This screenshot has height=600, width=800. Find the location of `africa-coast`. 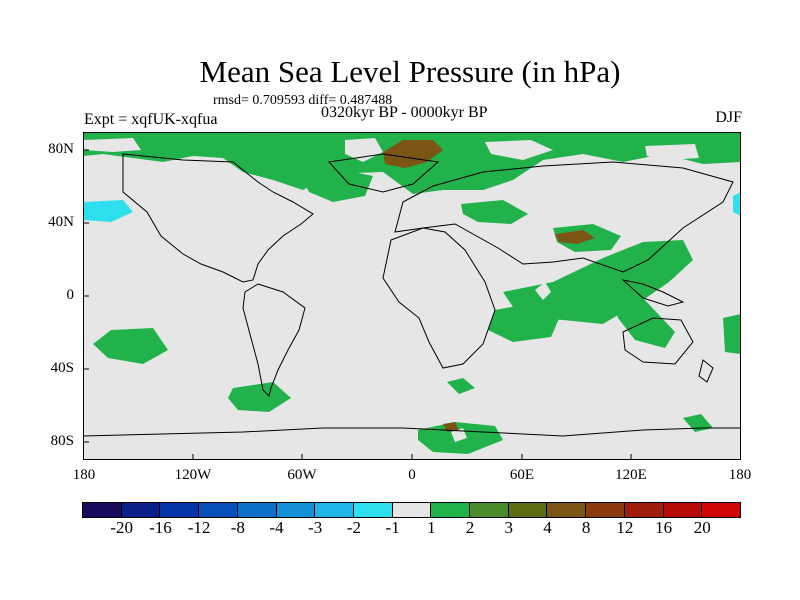

africa-coast is located at coordinates (439, 298).